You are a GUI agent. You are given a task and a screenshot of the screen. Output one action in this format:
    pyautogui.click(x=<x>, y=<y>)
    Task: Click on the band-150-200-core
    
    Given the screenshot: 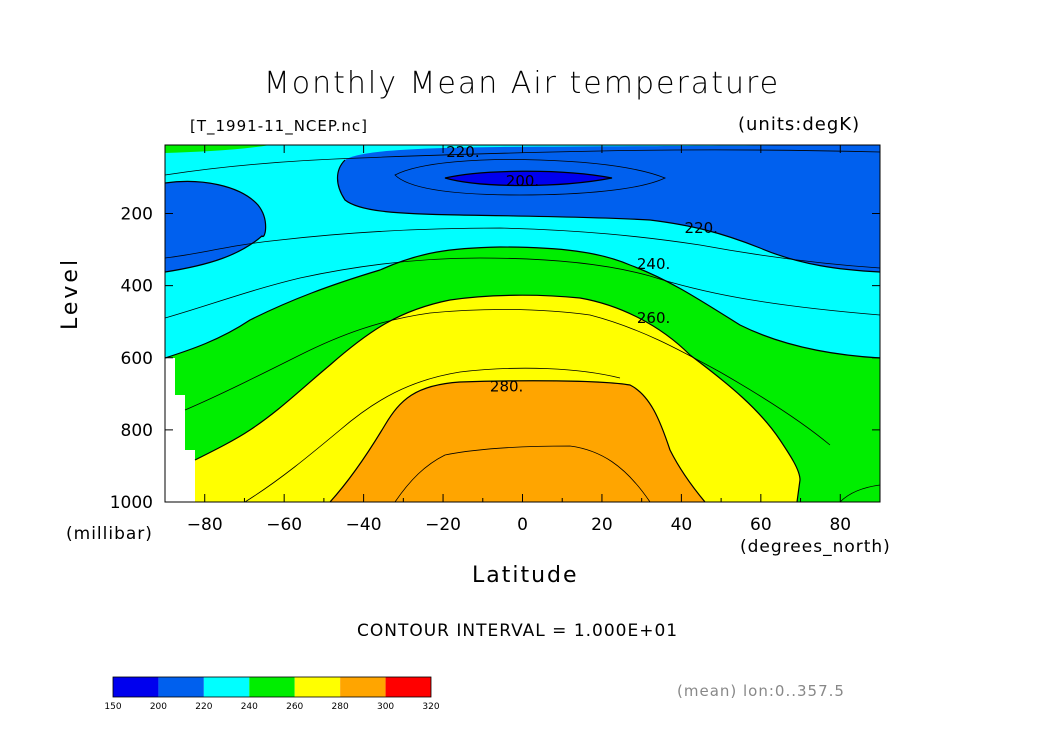 What is the action you would take?
    pyautogui.click(x=528, y=178)
    